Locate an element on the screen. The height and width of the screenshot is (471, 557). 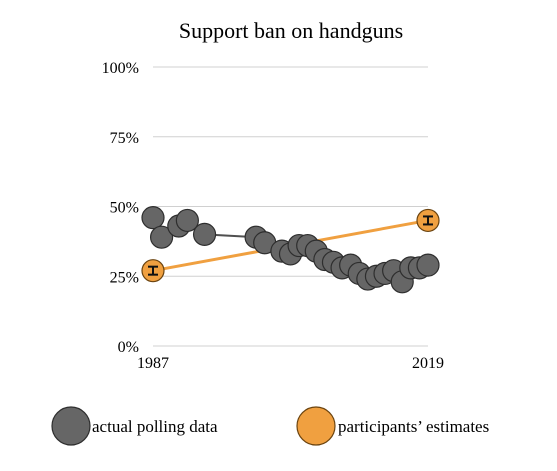
x-axis-ticks: 1987 2019 is located at coordinates (290, 363).